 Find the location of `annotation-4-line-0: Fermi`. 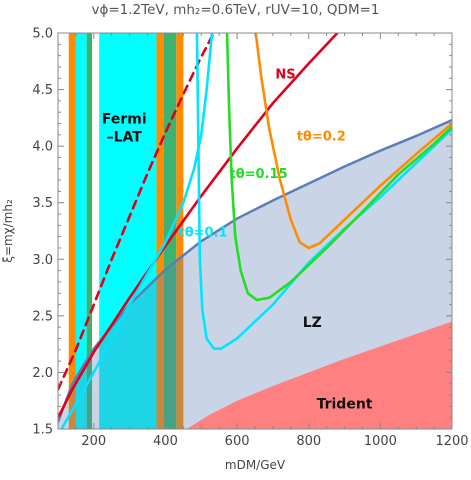

annotation-4-line-0: Fermi is located at coordinates (124, 120).